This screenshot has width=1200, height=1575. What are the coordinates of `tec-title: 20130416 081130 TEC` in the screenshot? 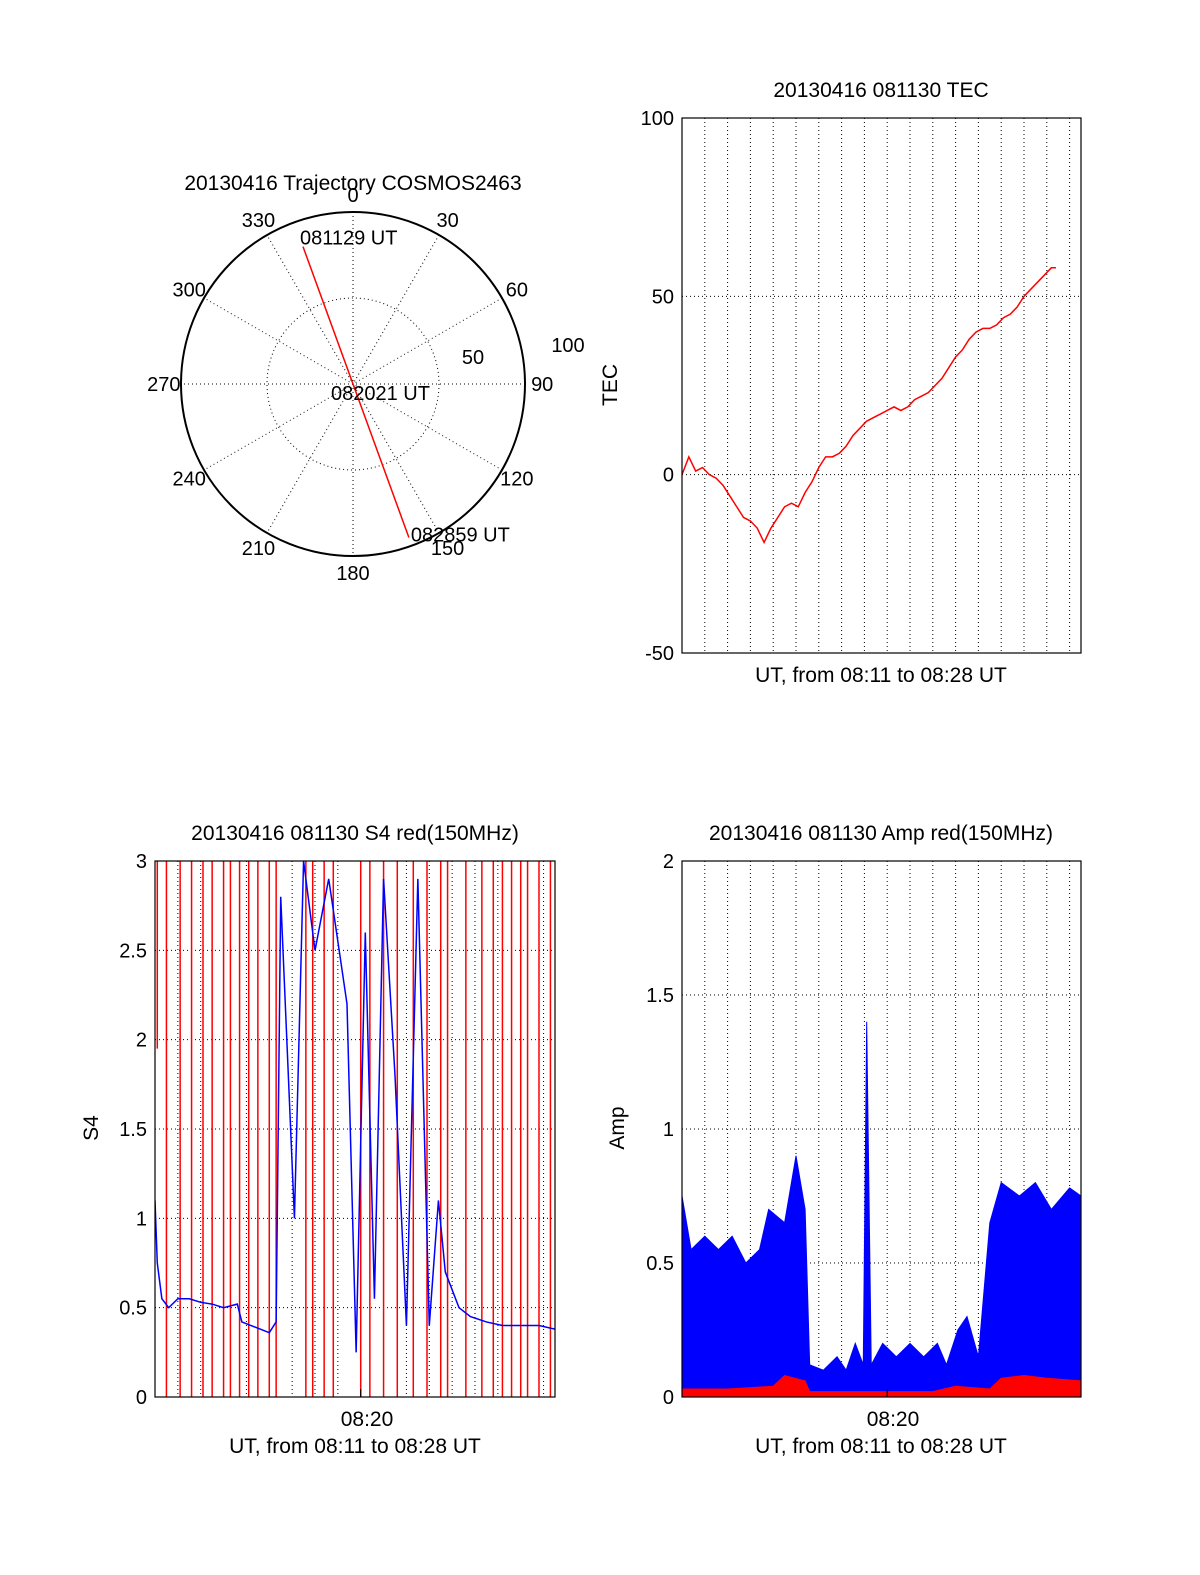 It's located at (880, 90).